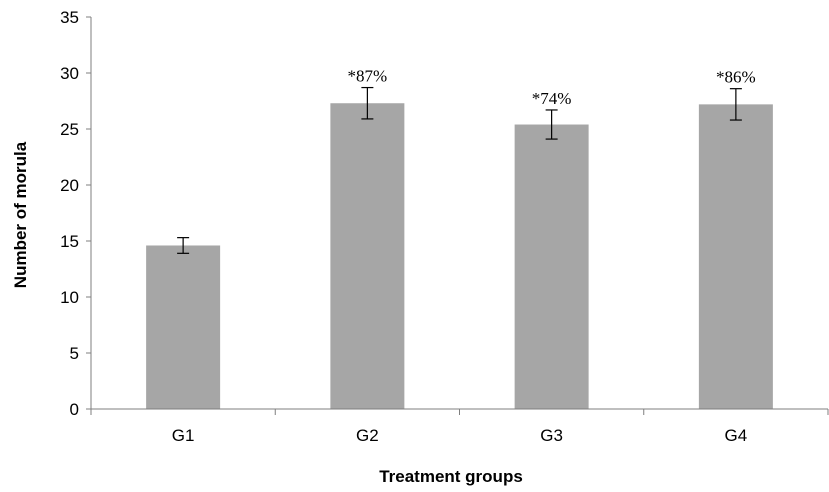 This screenshot has height=492, width=829. Describe the element at coordinates (69, 185) in the screenshot. I see `y-tick-label: 20` at that location.